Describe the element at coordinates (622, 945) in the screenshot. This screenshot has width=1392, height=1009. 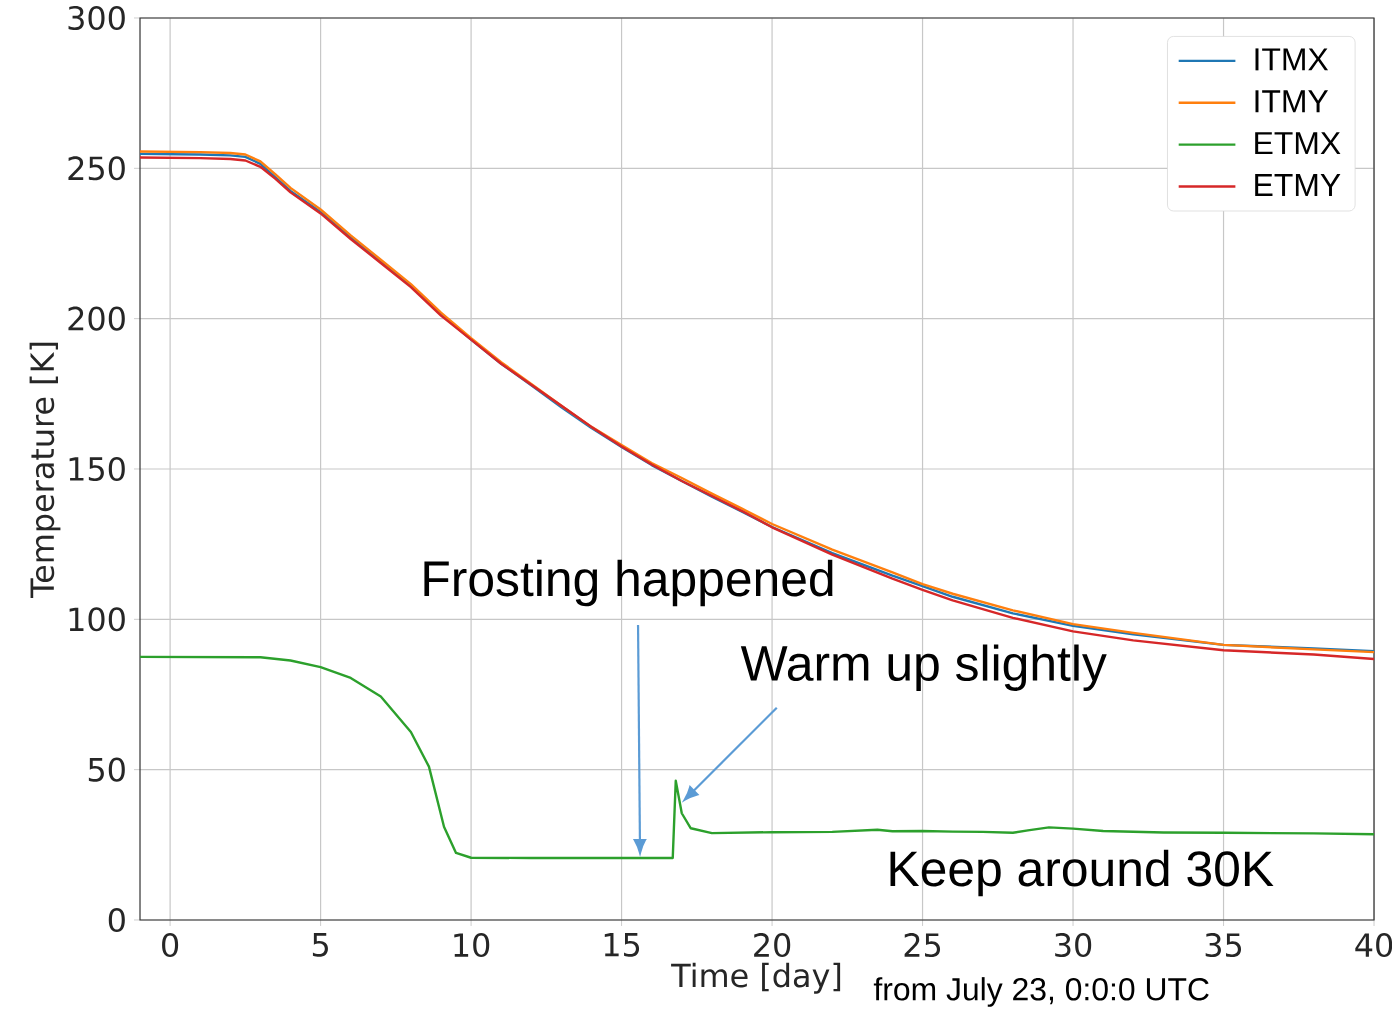
I see `x-tick-label: 15` at that location.